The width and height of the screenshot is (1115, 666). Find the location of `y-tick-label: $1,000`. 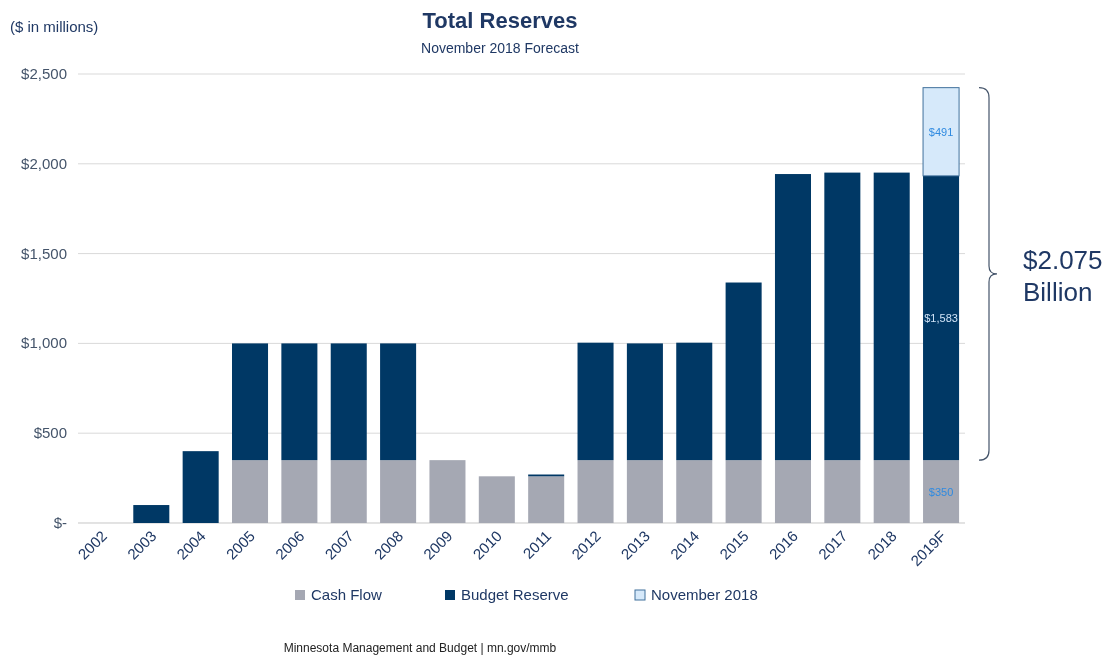

y-tick-label: $1,000 is located at coordinates (44, 343).